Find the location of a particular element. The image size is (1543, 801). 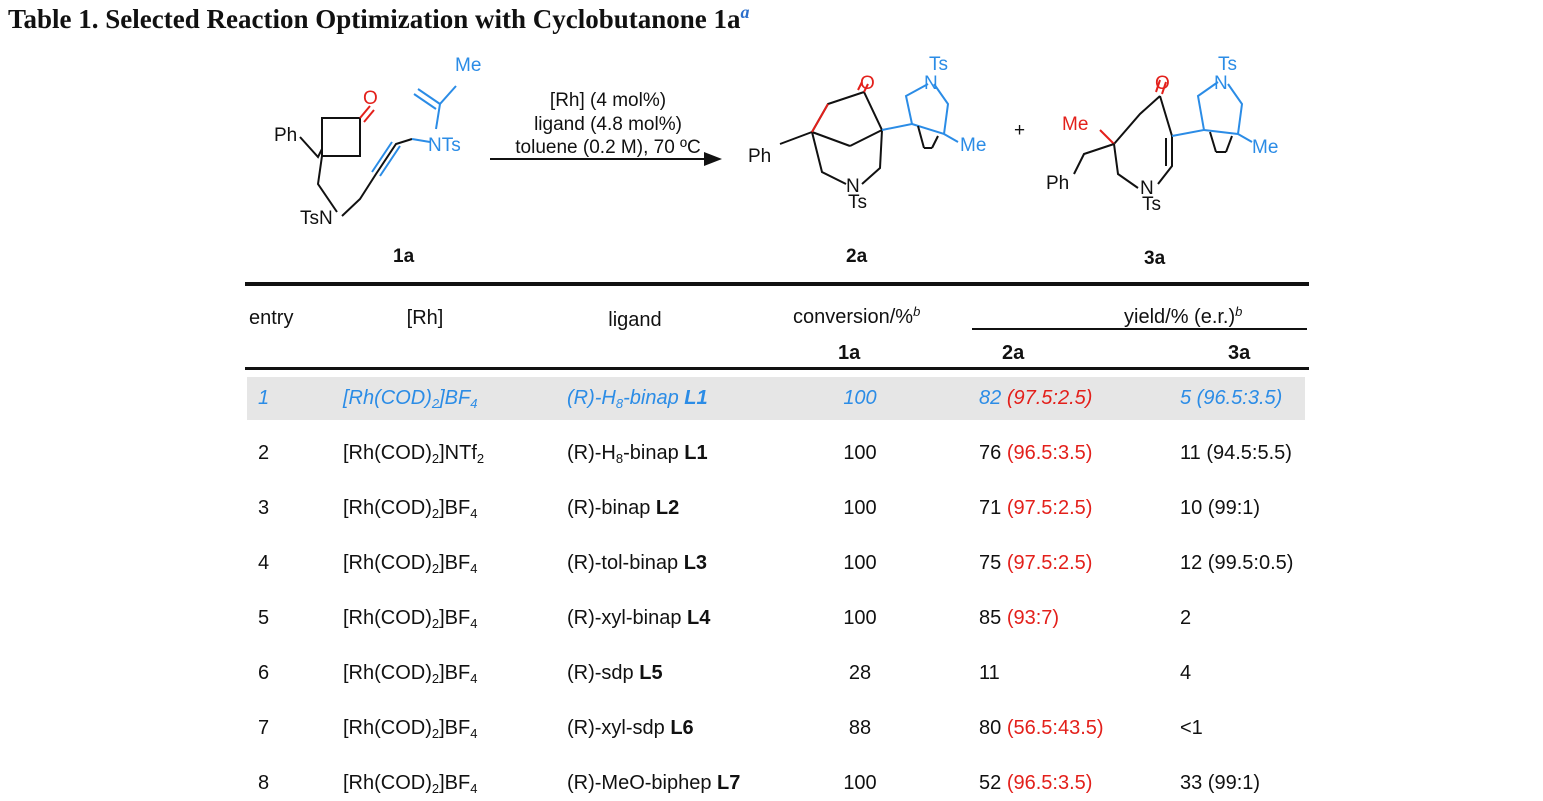

ligand-prefix: (R)-sdp is located at coordinates (603, 673).